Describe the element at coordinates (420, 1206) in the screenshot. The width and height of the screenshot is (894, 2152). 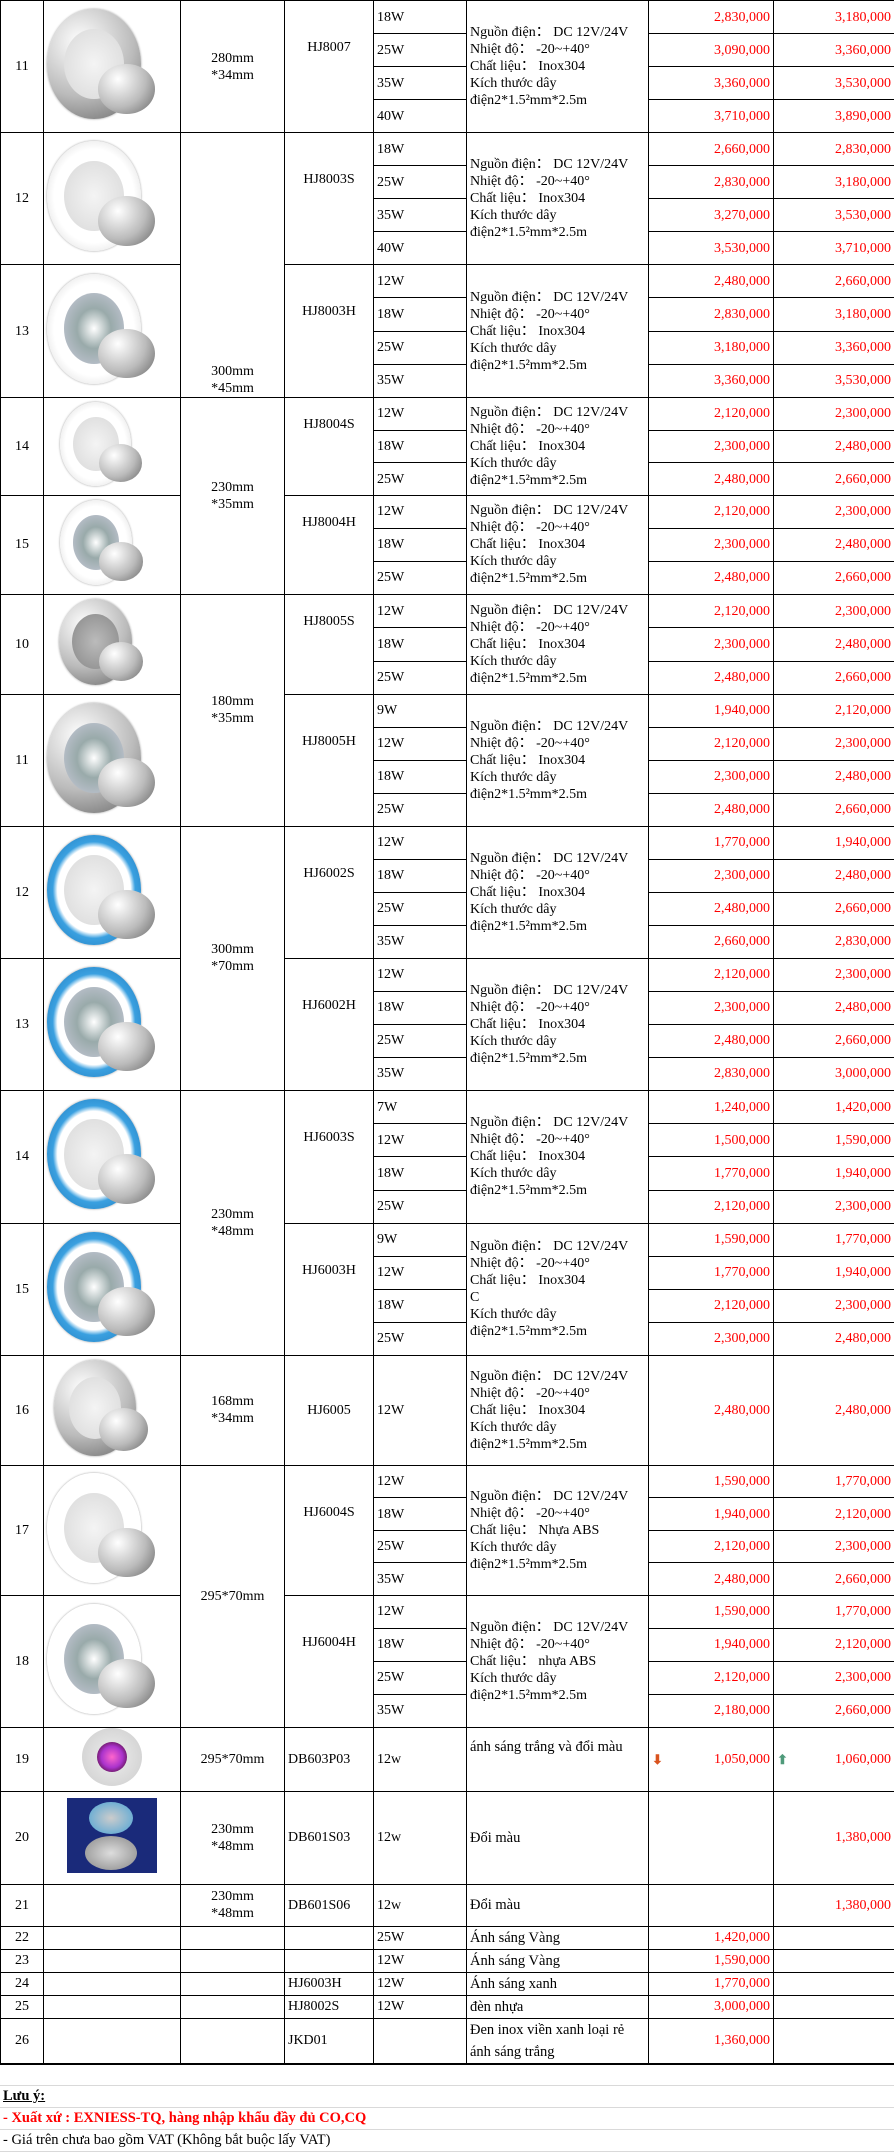
I see `power-cell: 25W` at that location.